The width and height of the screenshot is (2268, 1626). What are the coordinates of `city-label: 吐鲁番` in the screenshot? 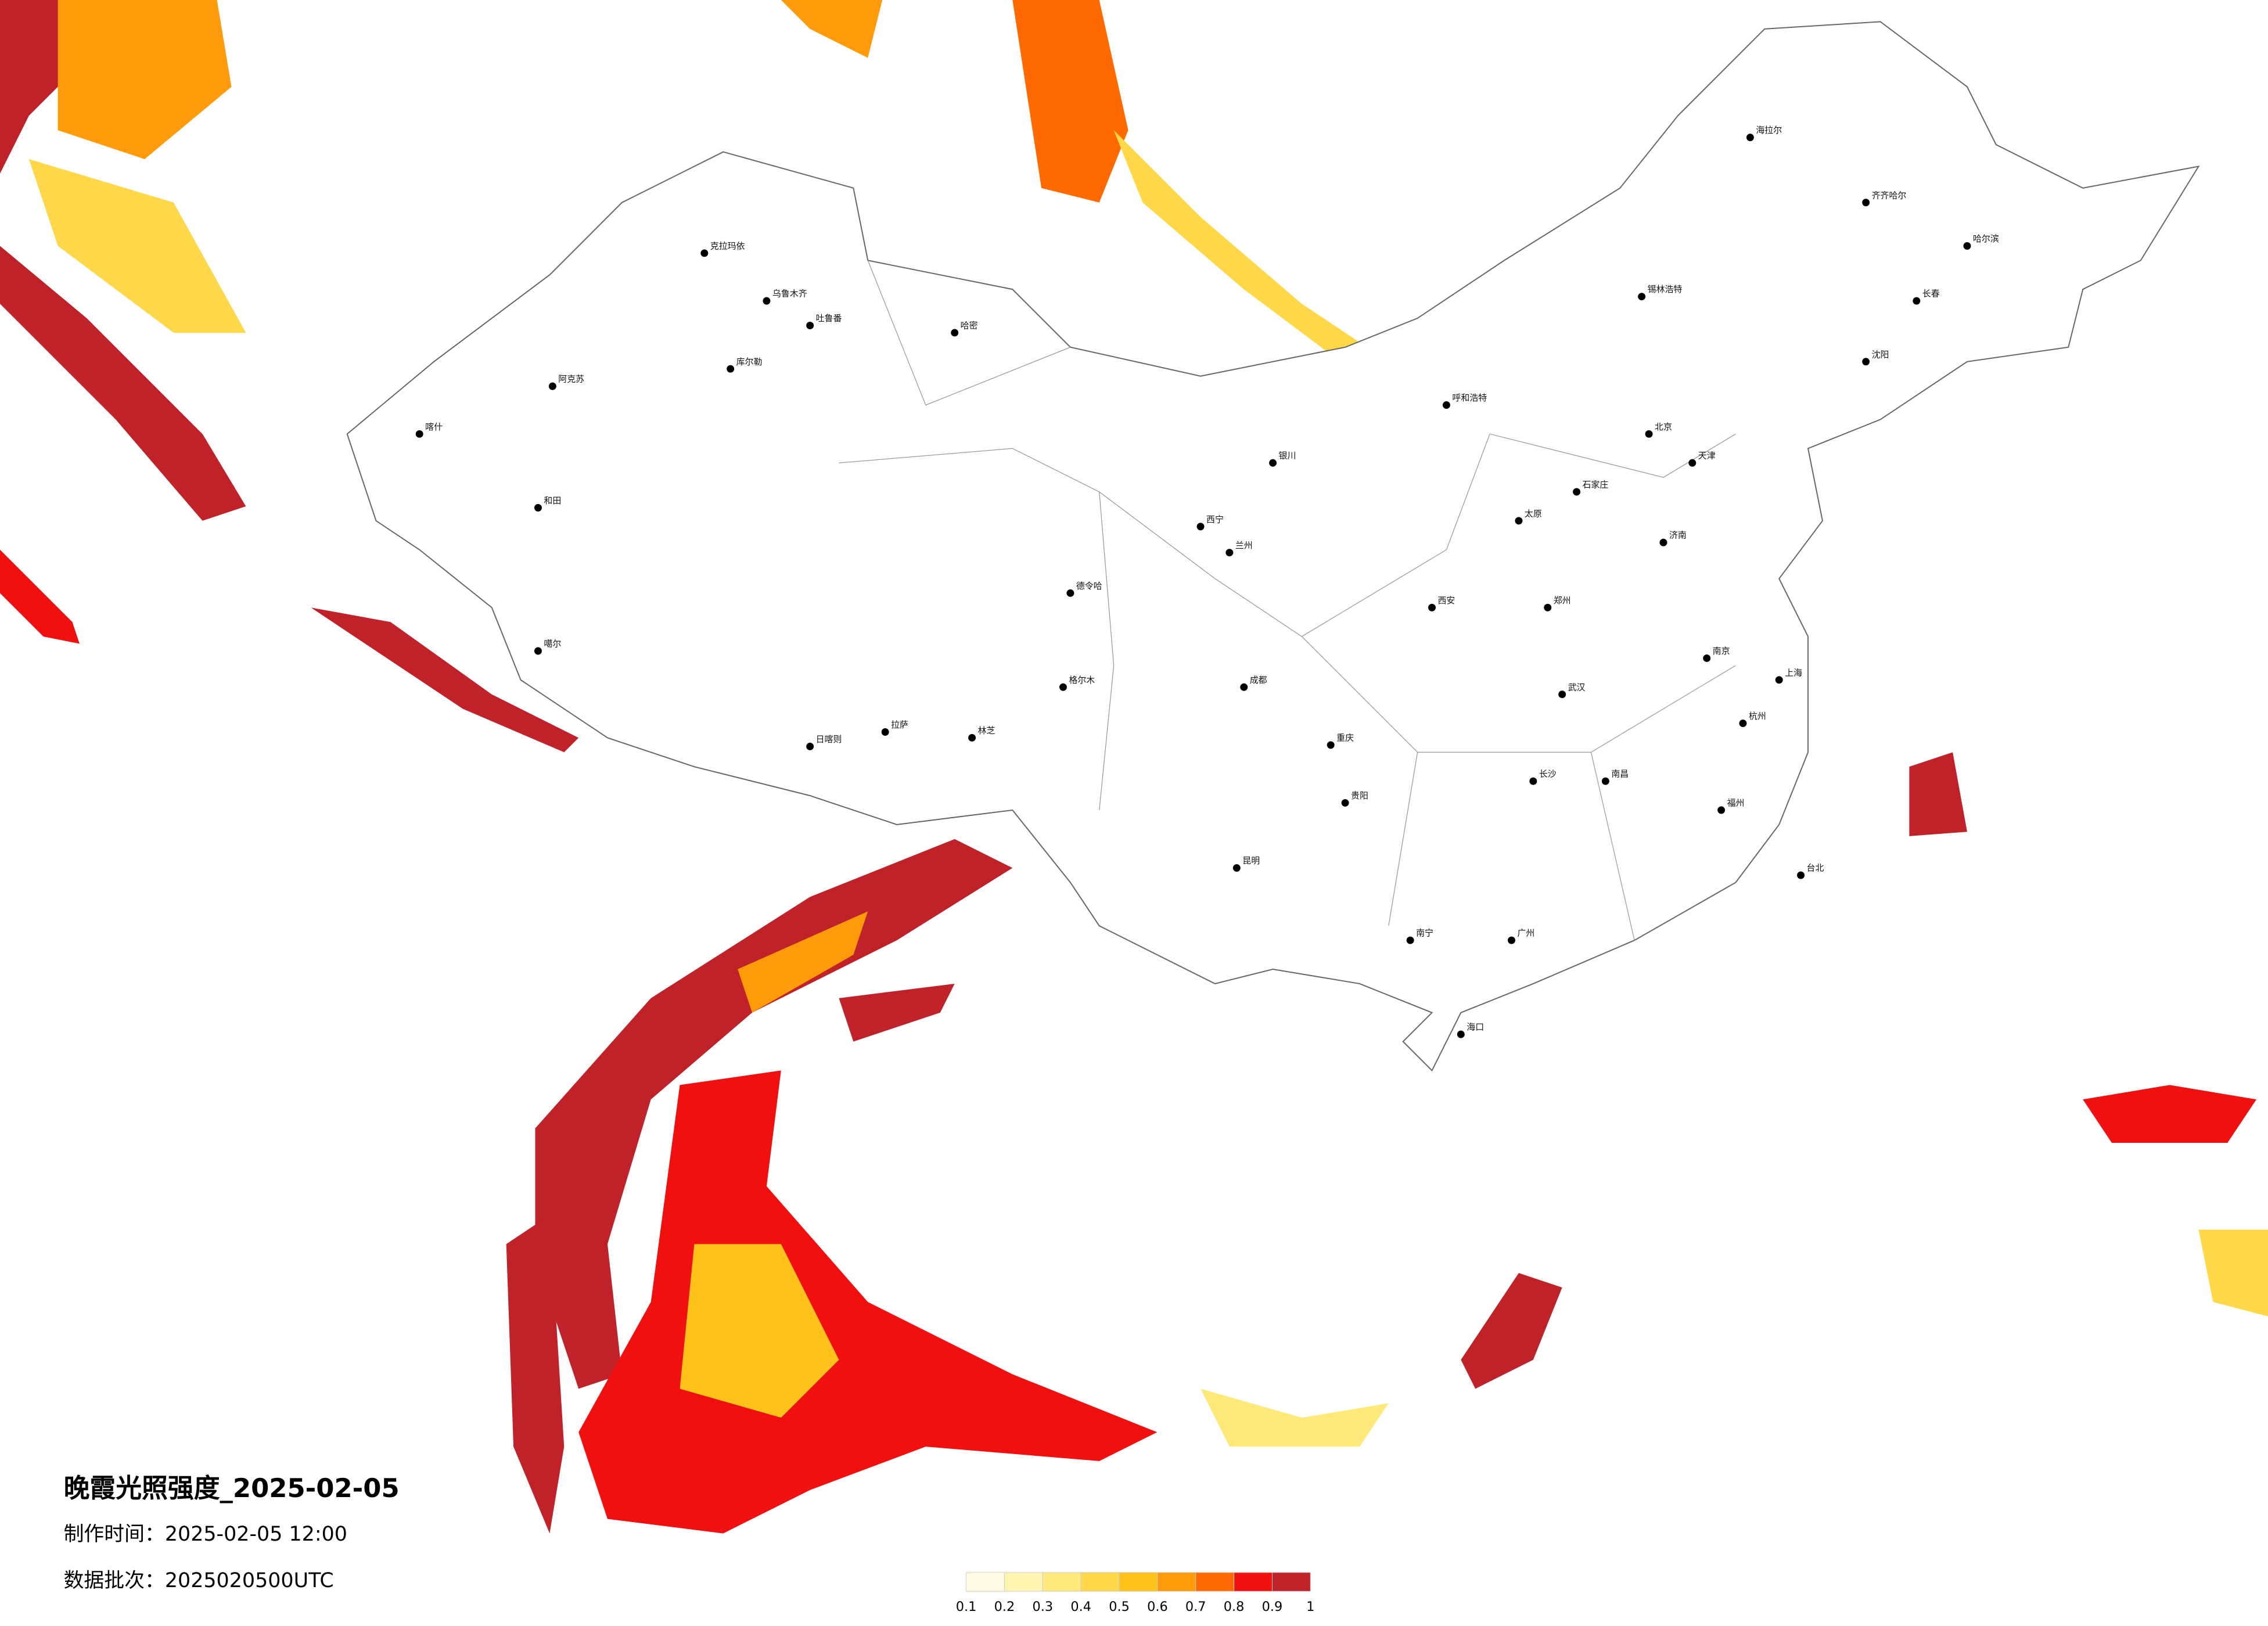 It's located at (829, 318).